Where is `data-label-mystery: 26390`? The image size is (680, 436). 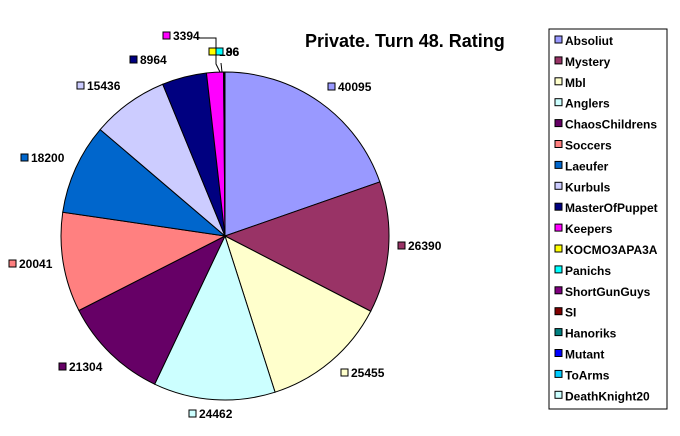
data-label-mystery: 26390 is located at coordinates (419, 246).